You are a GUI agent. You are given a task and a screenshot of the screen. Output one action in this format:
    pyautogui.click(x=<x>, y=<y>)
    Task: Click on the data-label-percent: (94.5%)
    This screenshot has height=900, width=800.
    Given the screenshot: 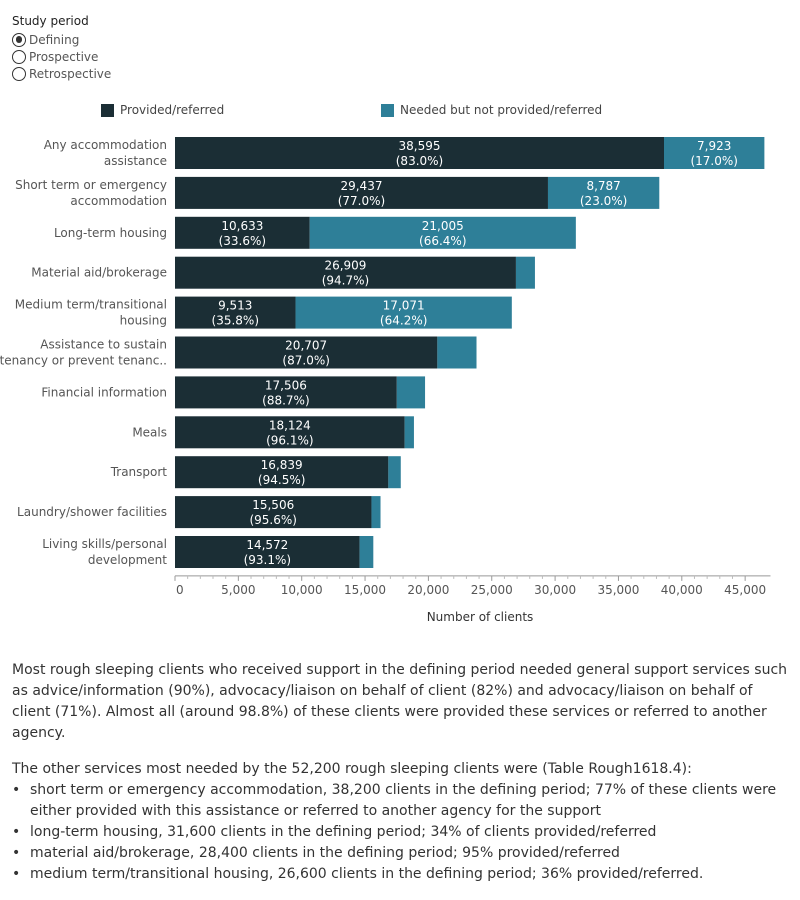 What is the action you would take?
    pyautogui.click(x=281, y=480)
    